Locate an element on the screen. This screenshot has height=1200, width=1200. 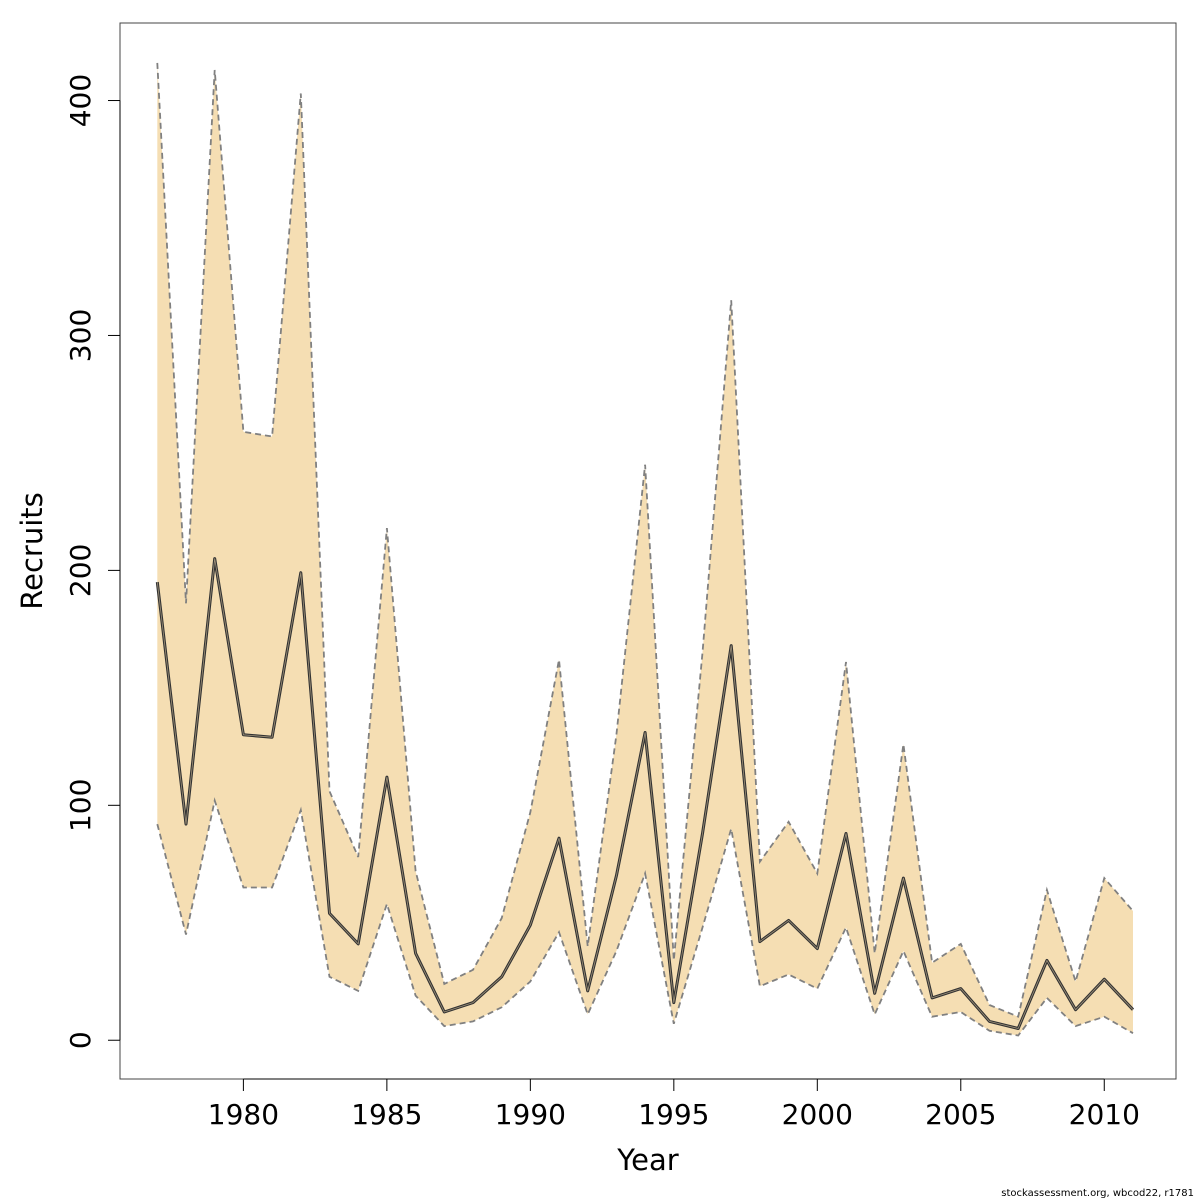
source-credit: stockassessment.org, wbcod22, r1781 is located at coordinates (1097, 1193).